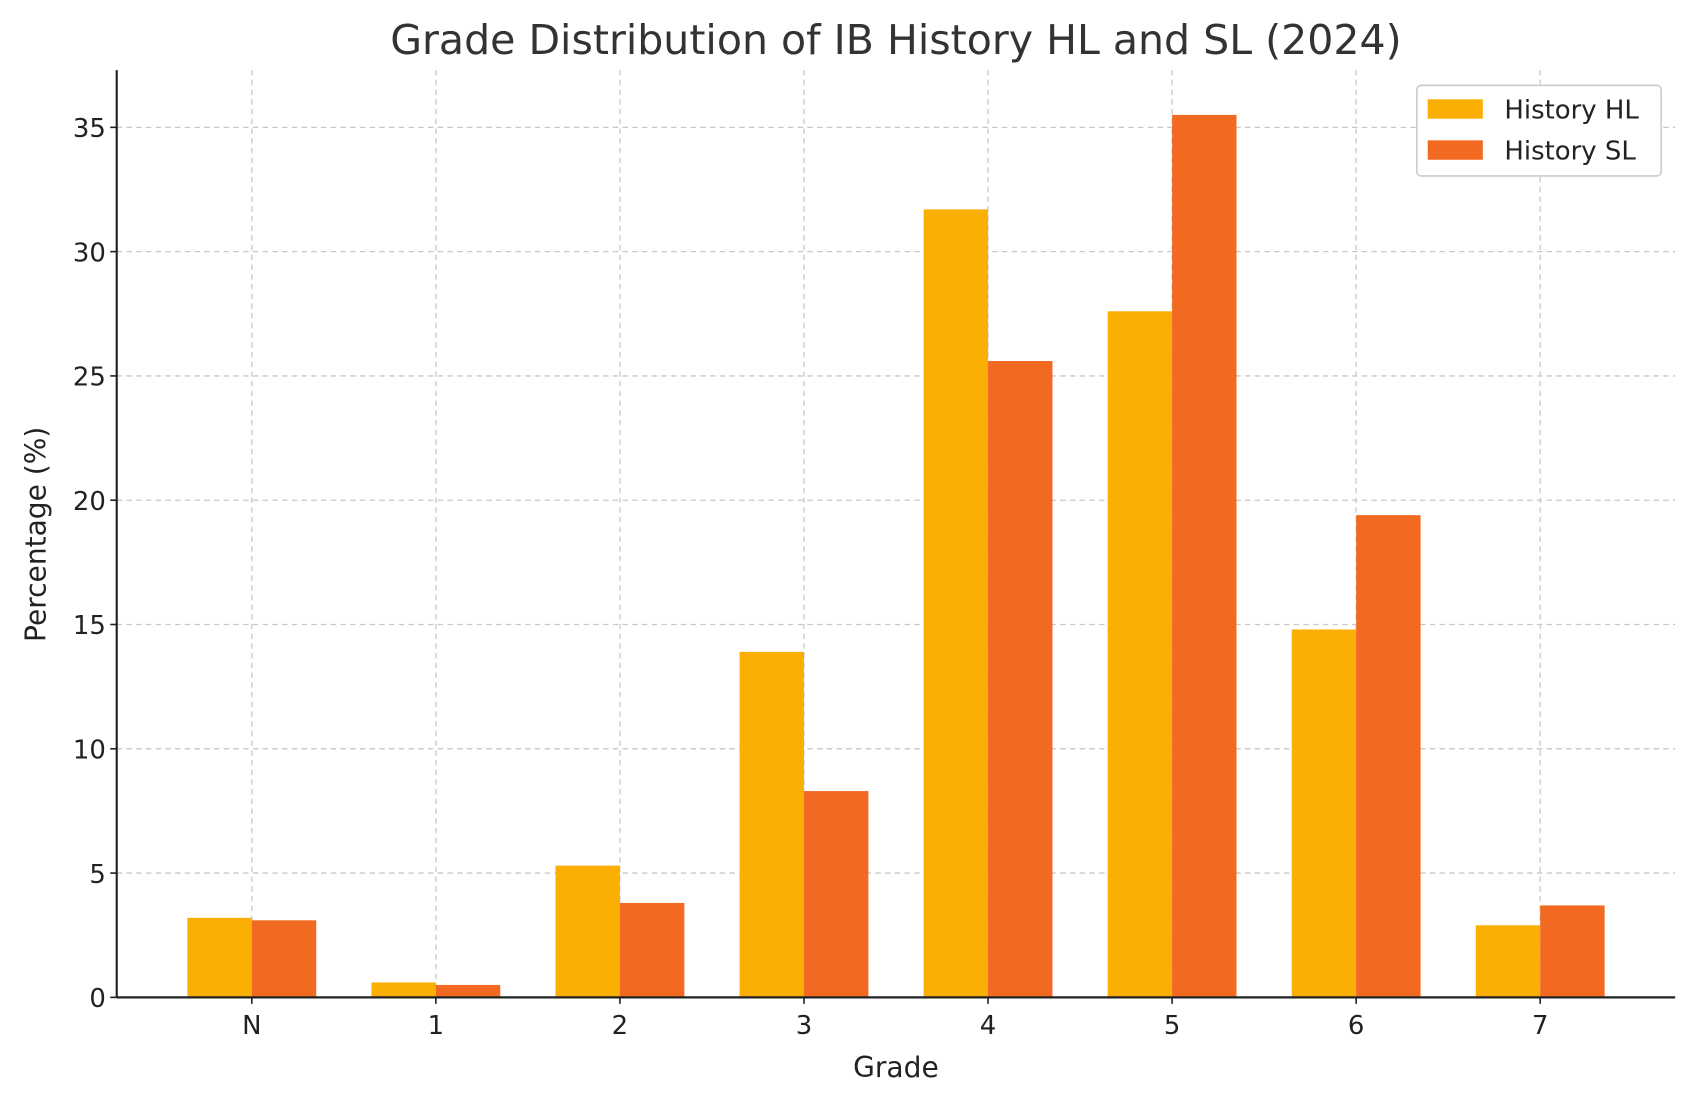 This screenshot has width=1686, height=1101. I want to click on y-tick-label: 0, so click(97, 999).